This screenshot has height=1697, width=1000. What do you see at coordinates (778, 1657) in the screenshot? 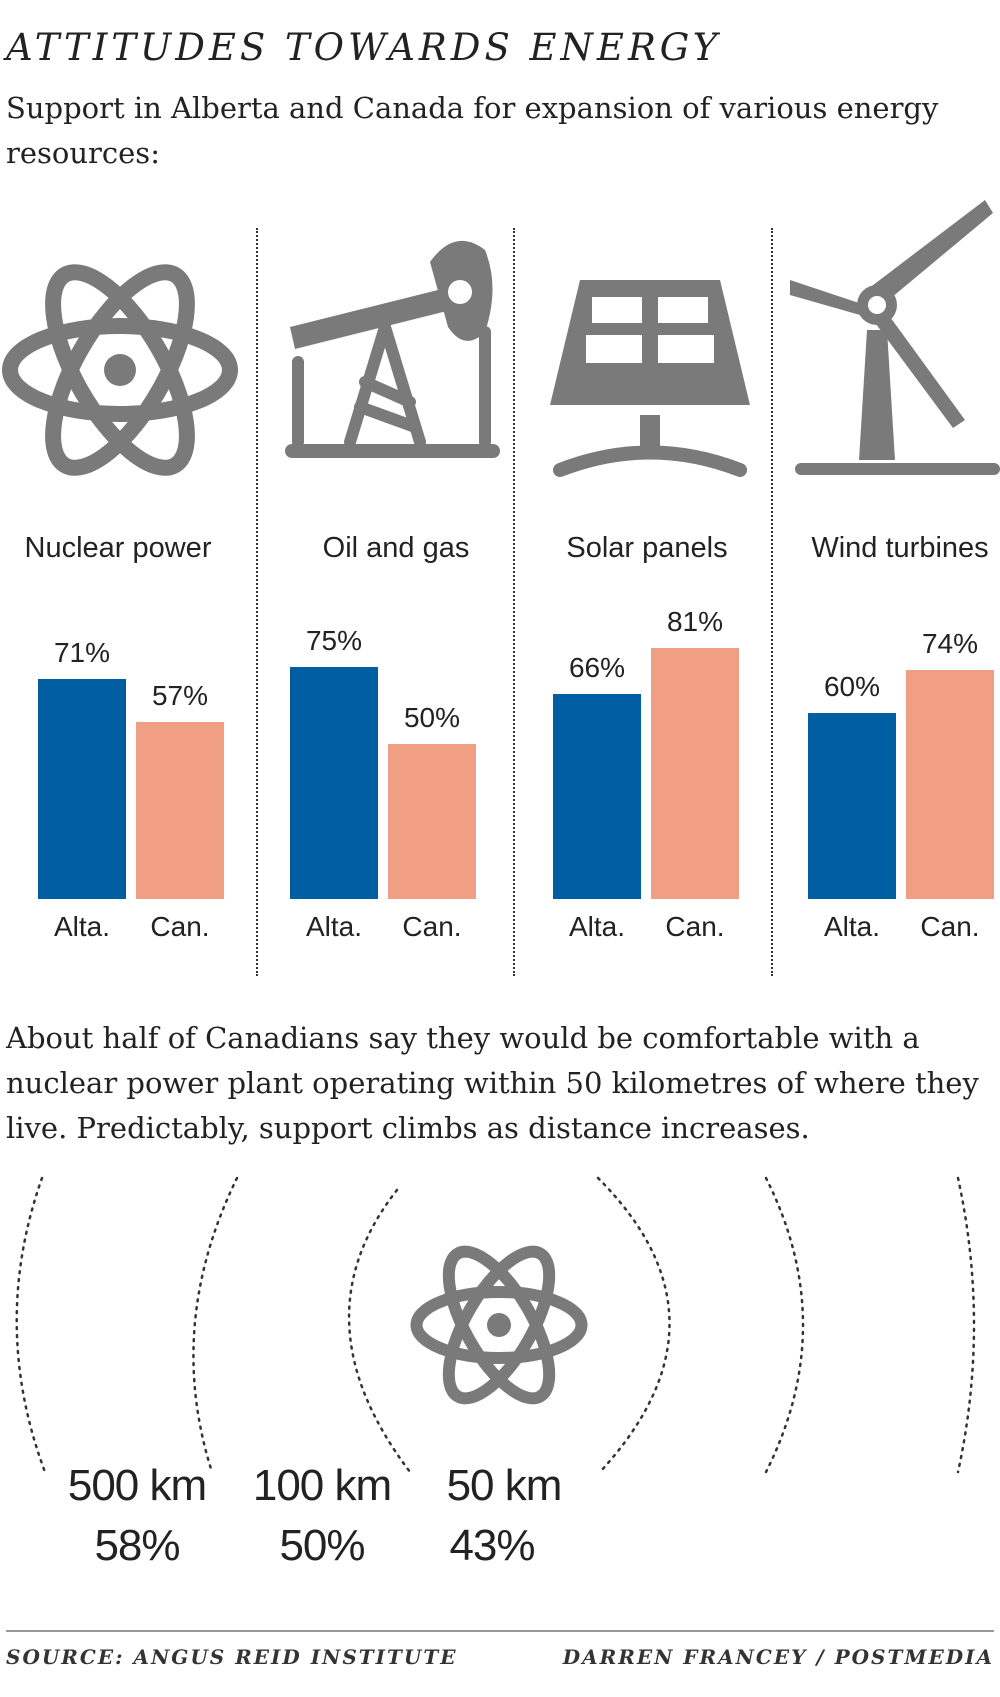
I see `author-credit: DARREN FRANCEY / POSTMEDIA` at bounding box center [778, 1657].